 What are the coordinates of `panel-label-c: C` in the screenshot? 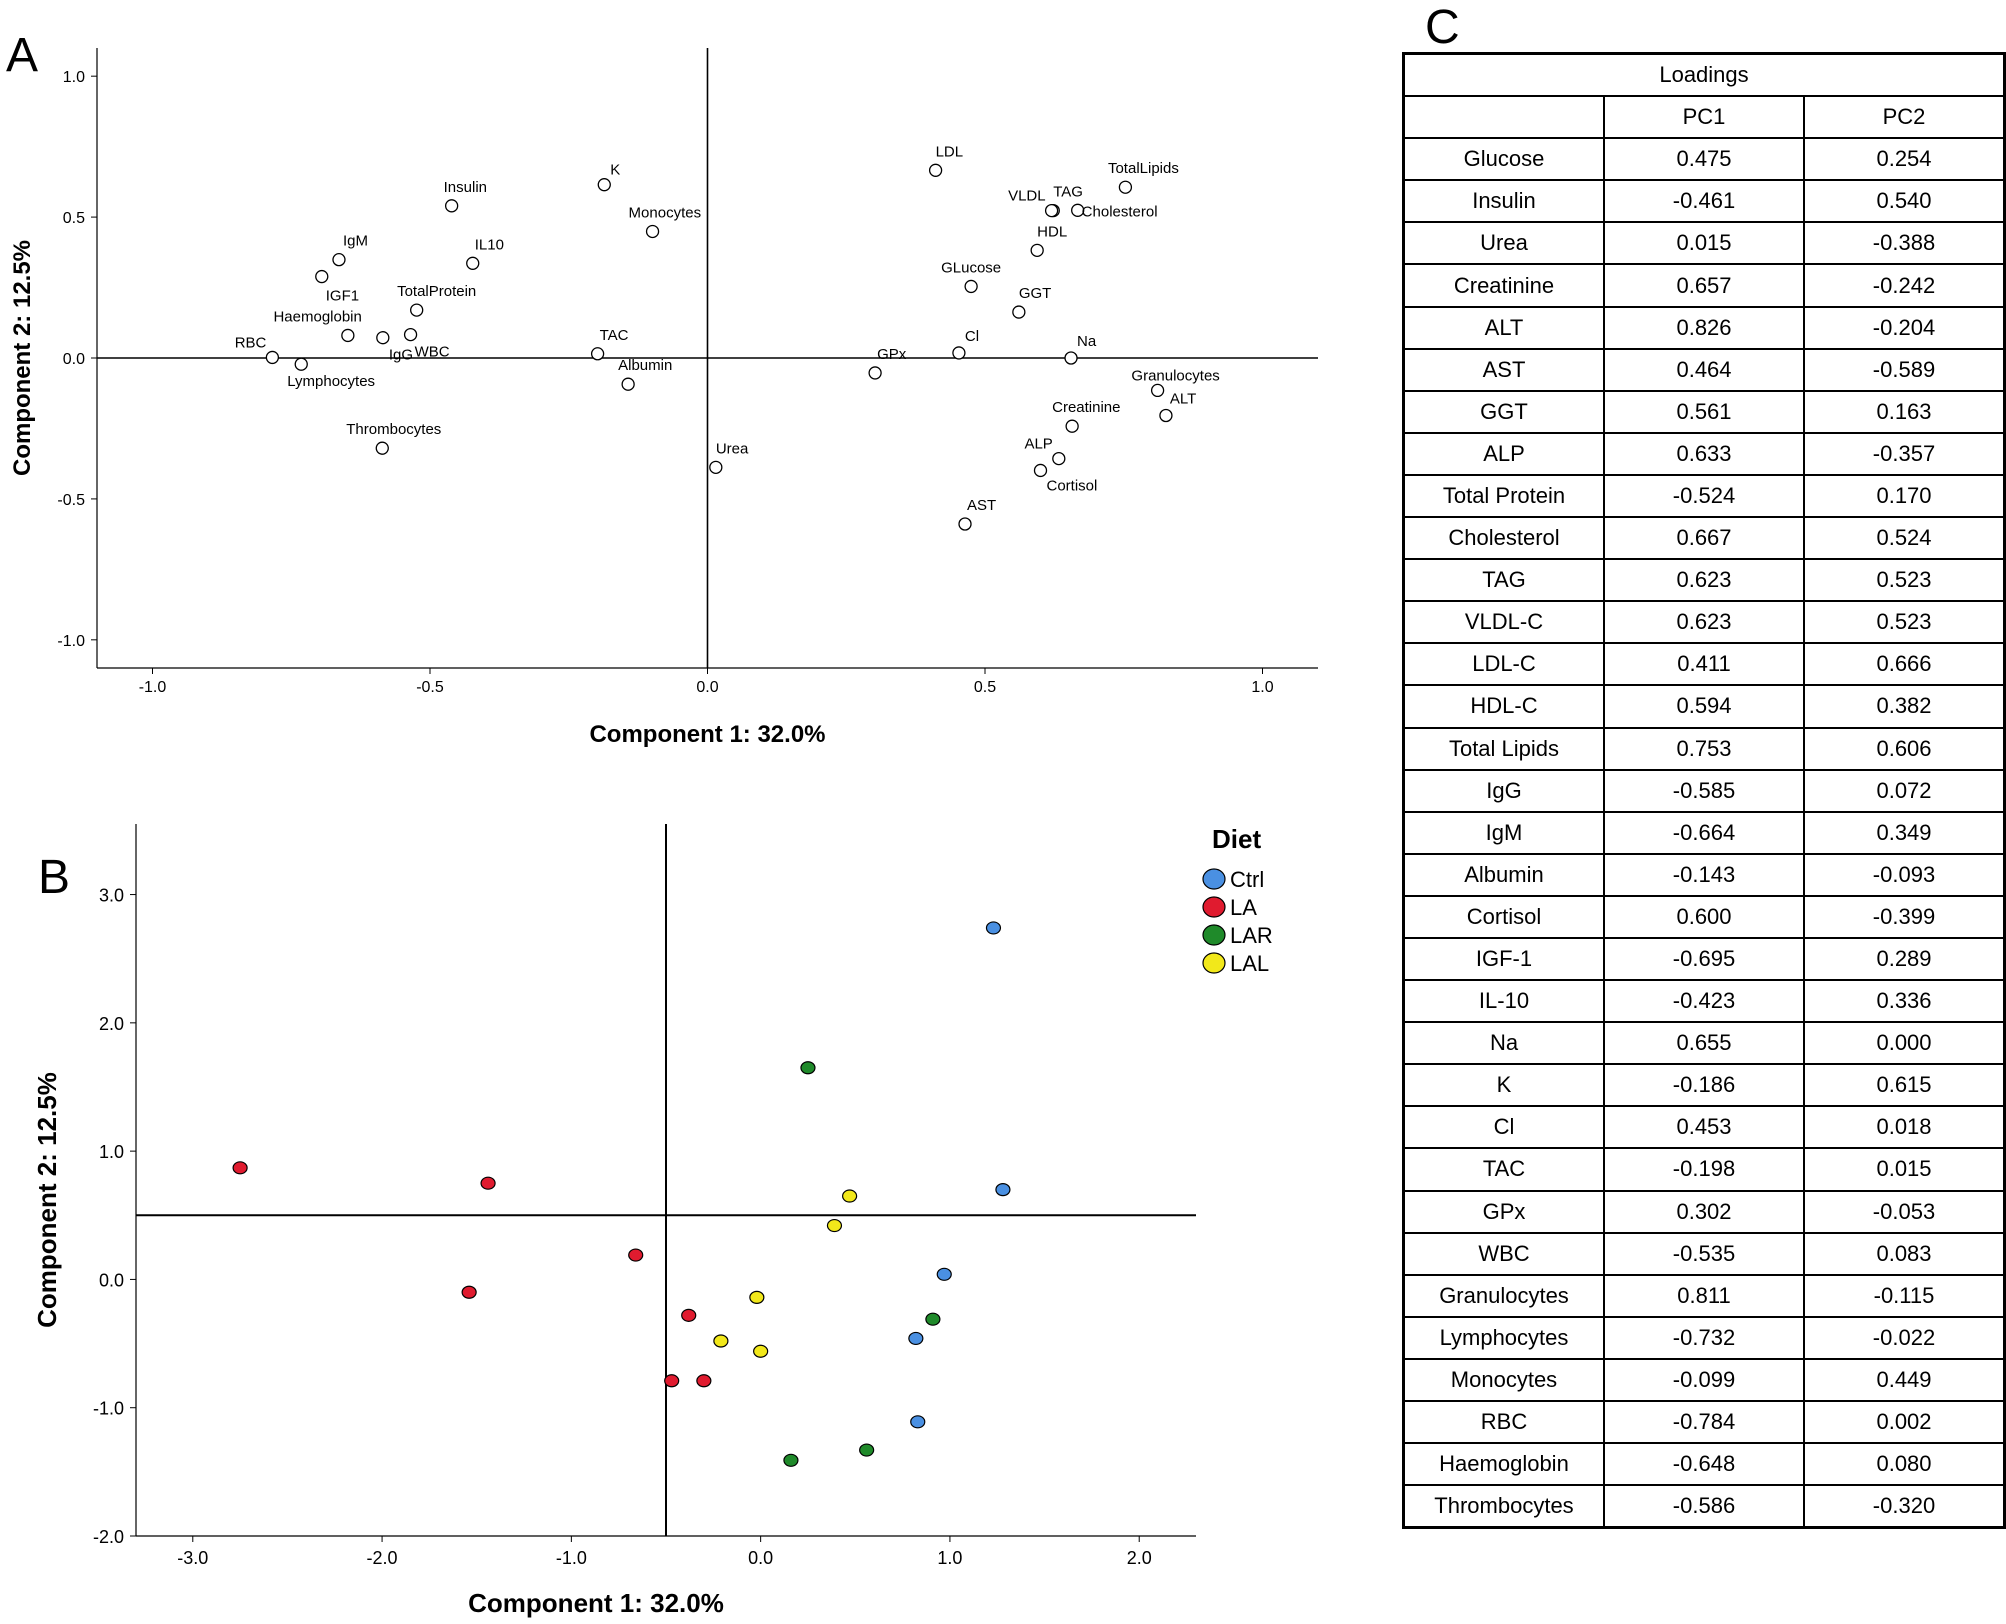 It's located at (1442, 27).